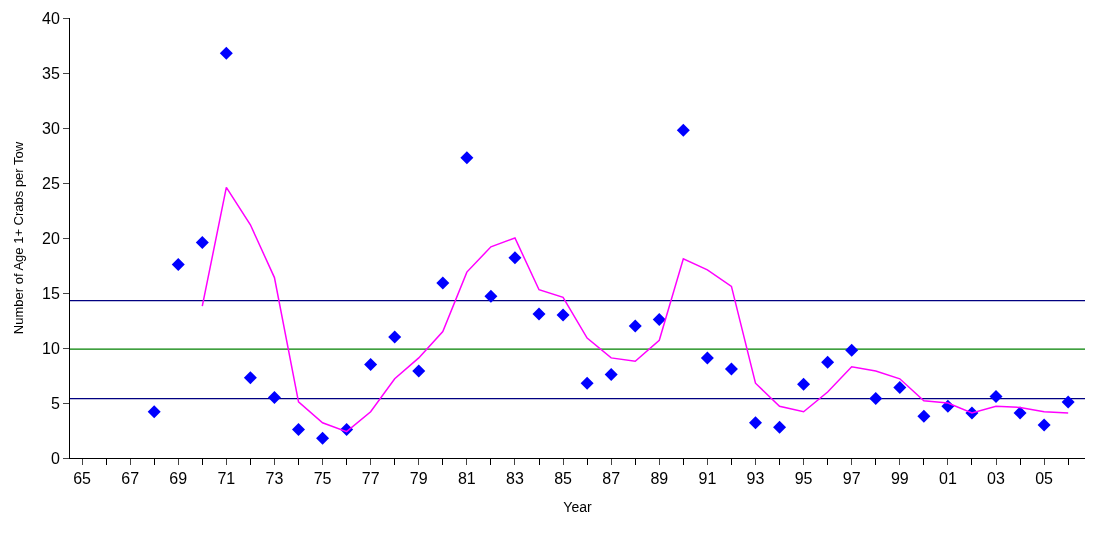 This screenshot has width=1095, height=533. I want to click on y-tick-label: 20, so click(51, 238).